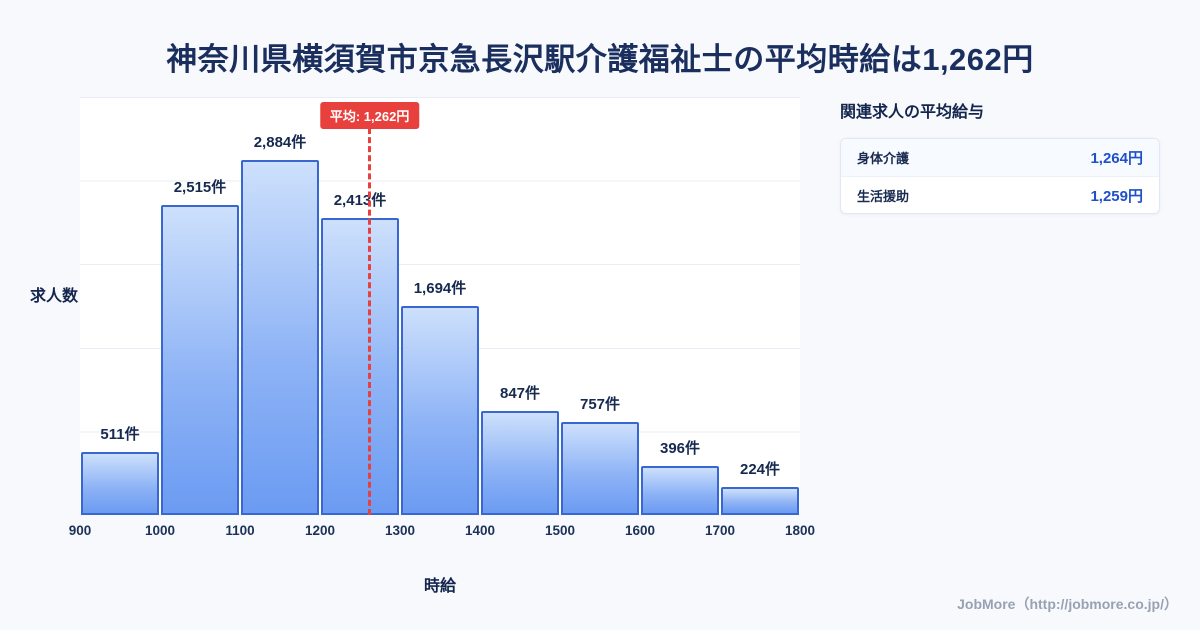 Image resolution: width=1200 pixels, height=630 pixels. What do you see at coordinates (442, 533) in the screenshot?
I see `x-axis-ticks: 900 1000 1100 1200 1300 1400 1500 1600 1700 1800` at bounding box center [442, 533].